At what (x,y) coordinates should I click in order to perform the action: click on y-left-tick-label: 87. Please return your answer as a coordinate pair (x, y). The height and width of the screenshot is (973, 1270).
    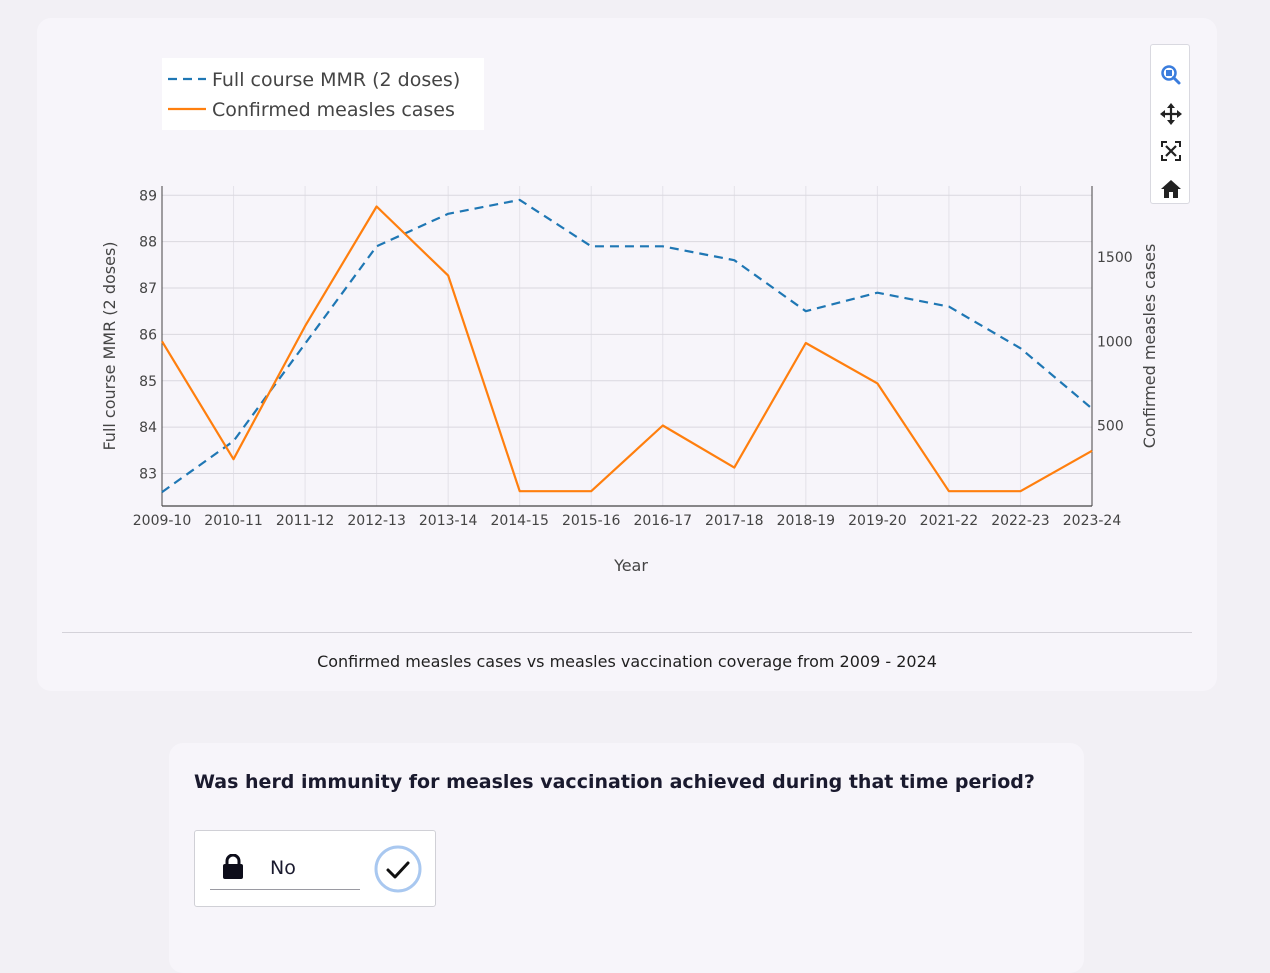
    Looking at the image, I should click on (148, 289).